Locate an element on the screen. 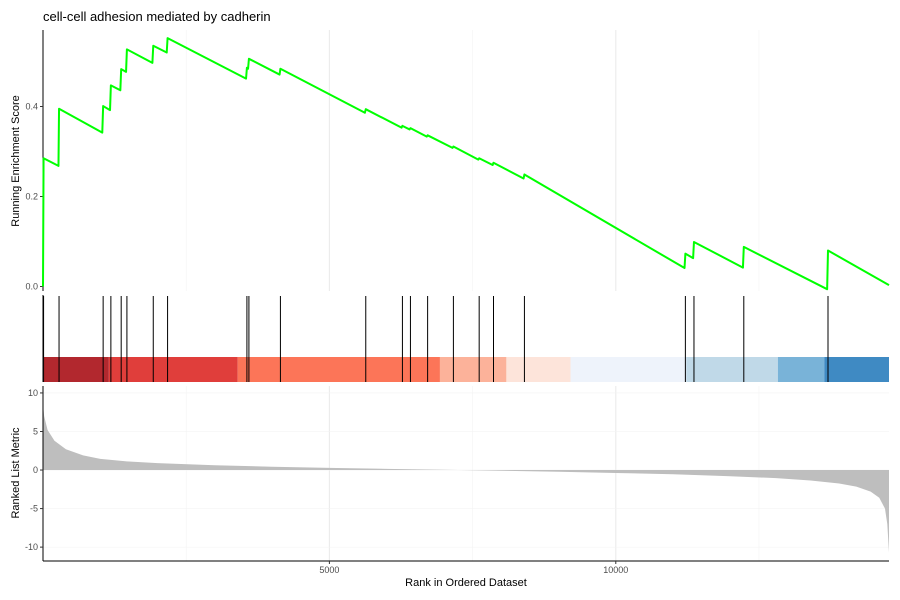 The width and height of the screenshot is (900, 600). x-tick-label: 5000 is located at coordinates (329, 570).